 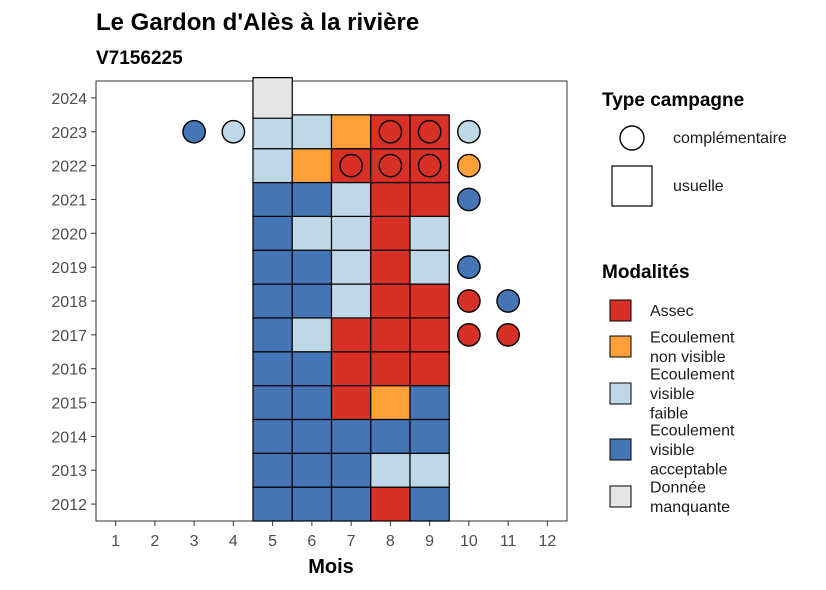 I want to click on x-tick-label-10: 10, so click(x=469, y=541).